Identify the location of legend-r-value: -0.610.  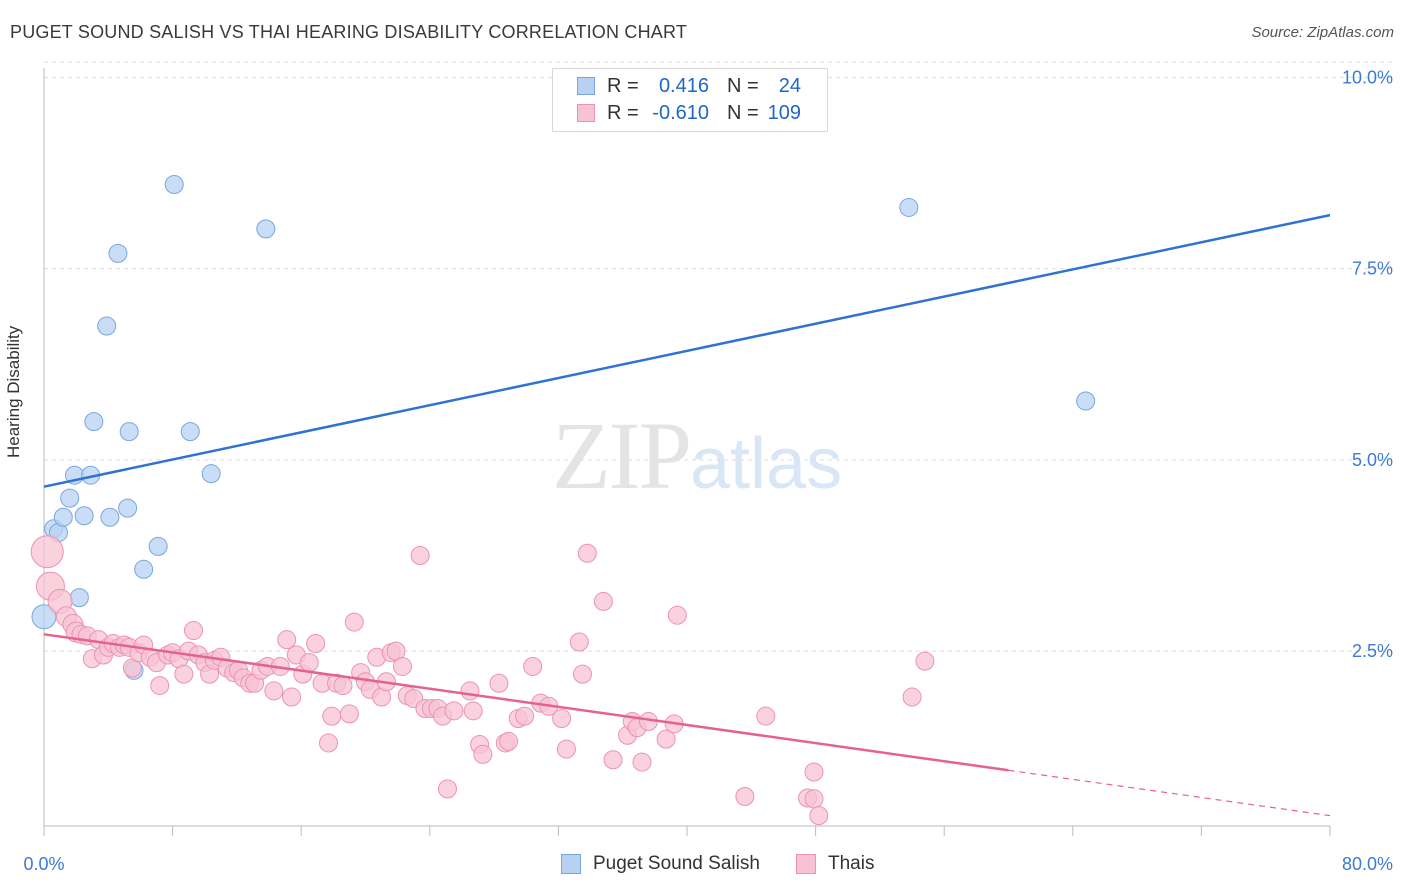
(680, 112).